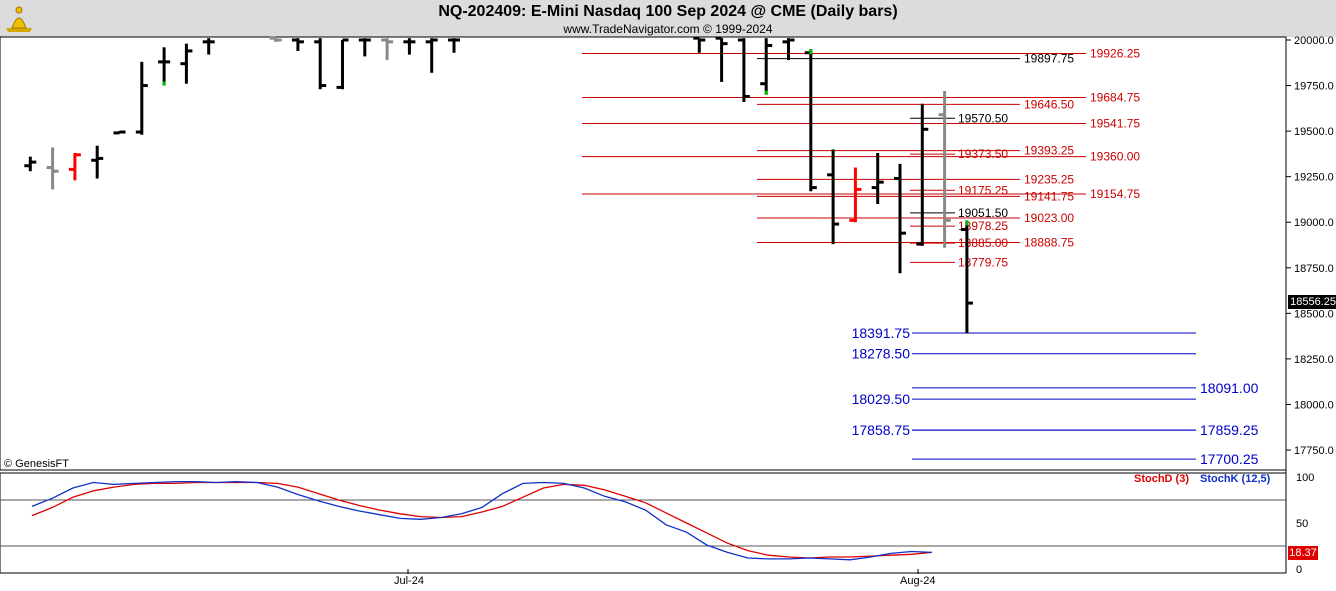 Image resolution: width=1336 pixels, height=591 pixels. Describe the element at coordinates (983, 118) in the screenshot. I see `resistance-label: 19570.50` at that location.